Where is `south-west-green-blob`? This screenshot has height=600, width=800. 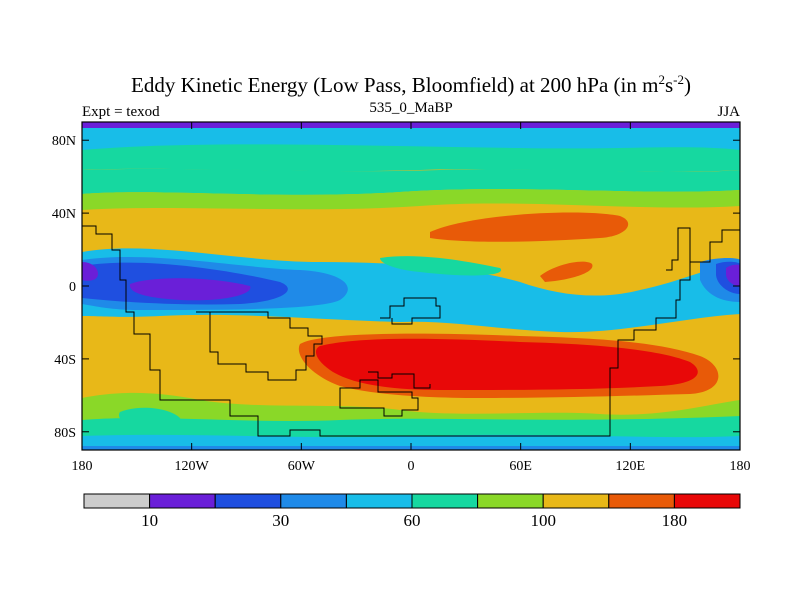 south-west-green-blob is located at coordinates (149, 418).